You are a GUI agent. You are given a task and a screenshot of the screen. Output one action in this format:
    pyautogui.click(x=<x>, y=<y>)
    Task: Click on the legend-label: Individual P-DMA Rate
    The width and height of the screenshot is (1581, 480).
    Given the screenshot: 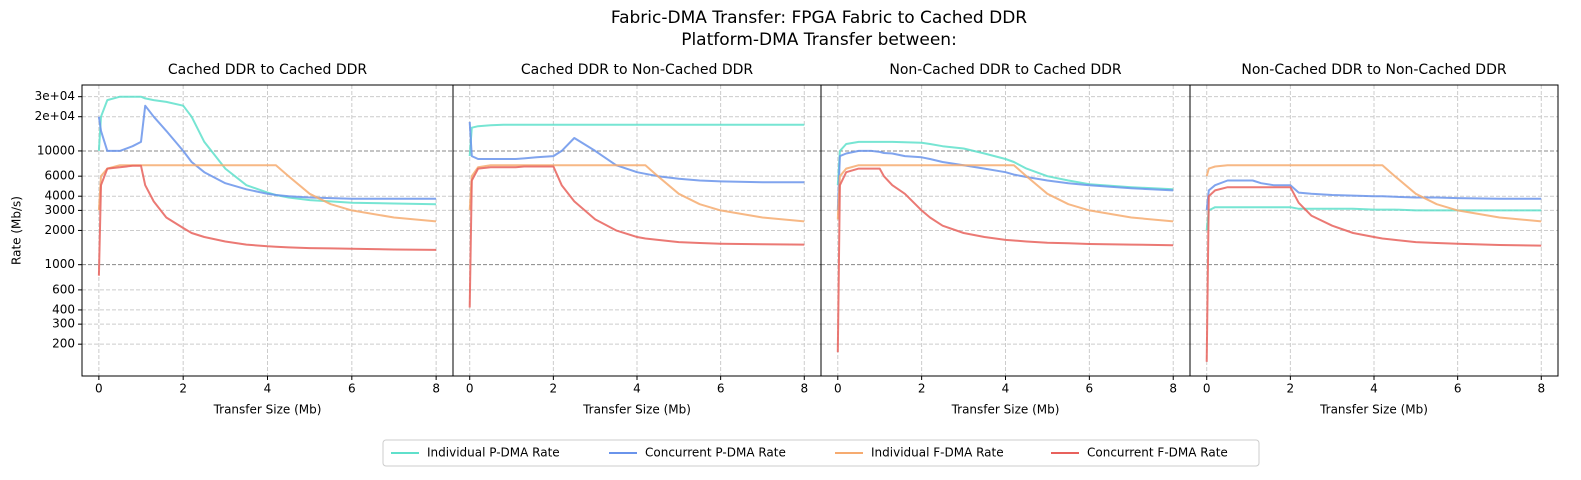 What is the action you would take?
    pyautogui.click(x=493, y=453)
    